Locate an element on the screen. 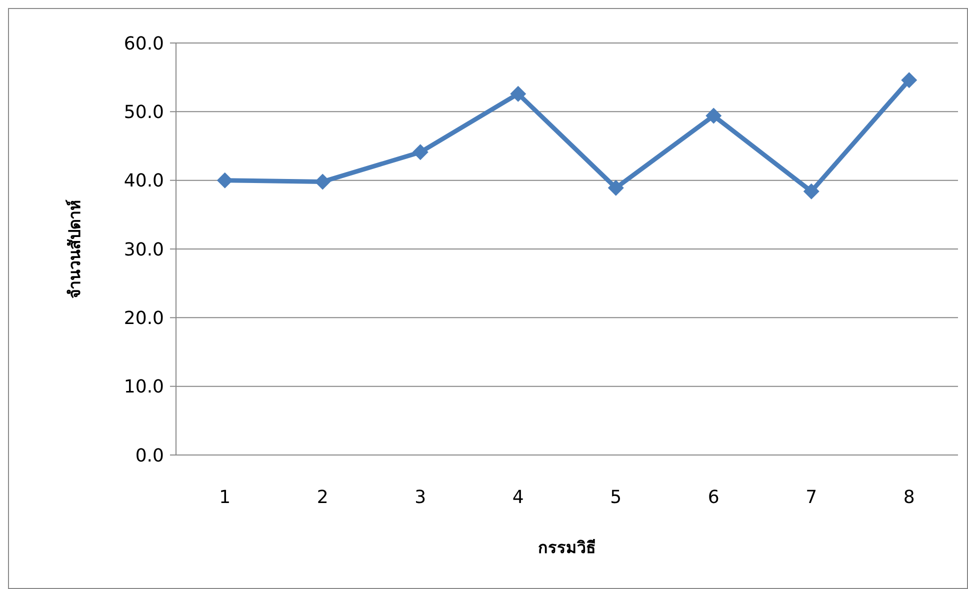 Image resolution: width=968 pixels, height=589 pixels. y-tick-label: 60.0 is located at coordinates (144, 43).